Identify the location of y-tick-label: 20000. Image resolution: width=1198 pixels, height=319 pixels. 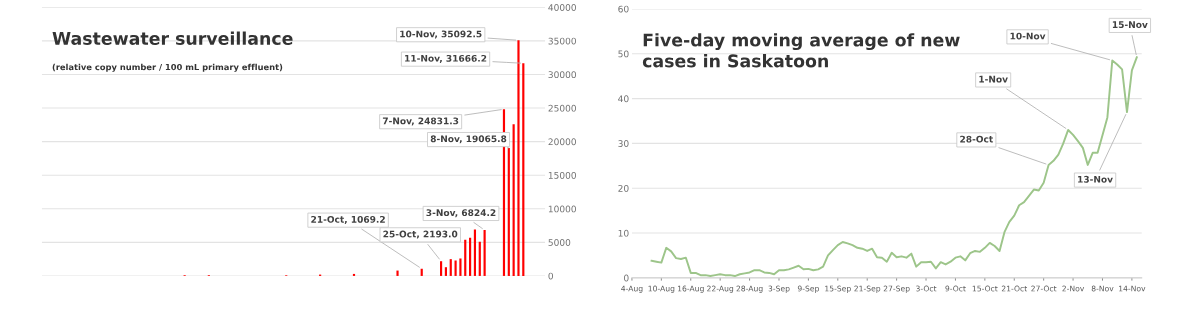
(562, 142).